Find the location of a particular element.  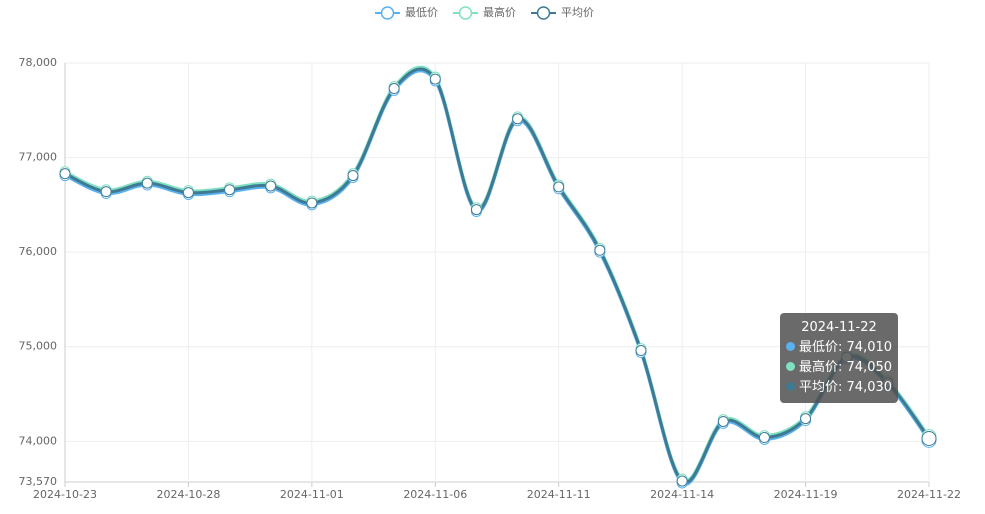

tooltip-title: 2024-11-22 is located at coordinates (839, 327).